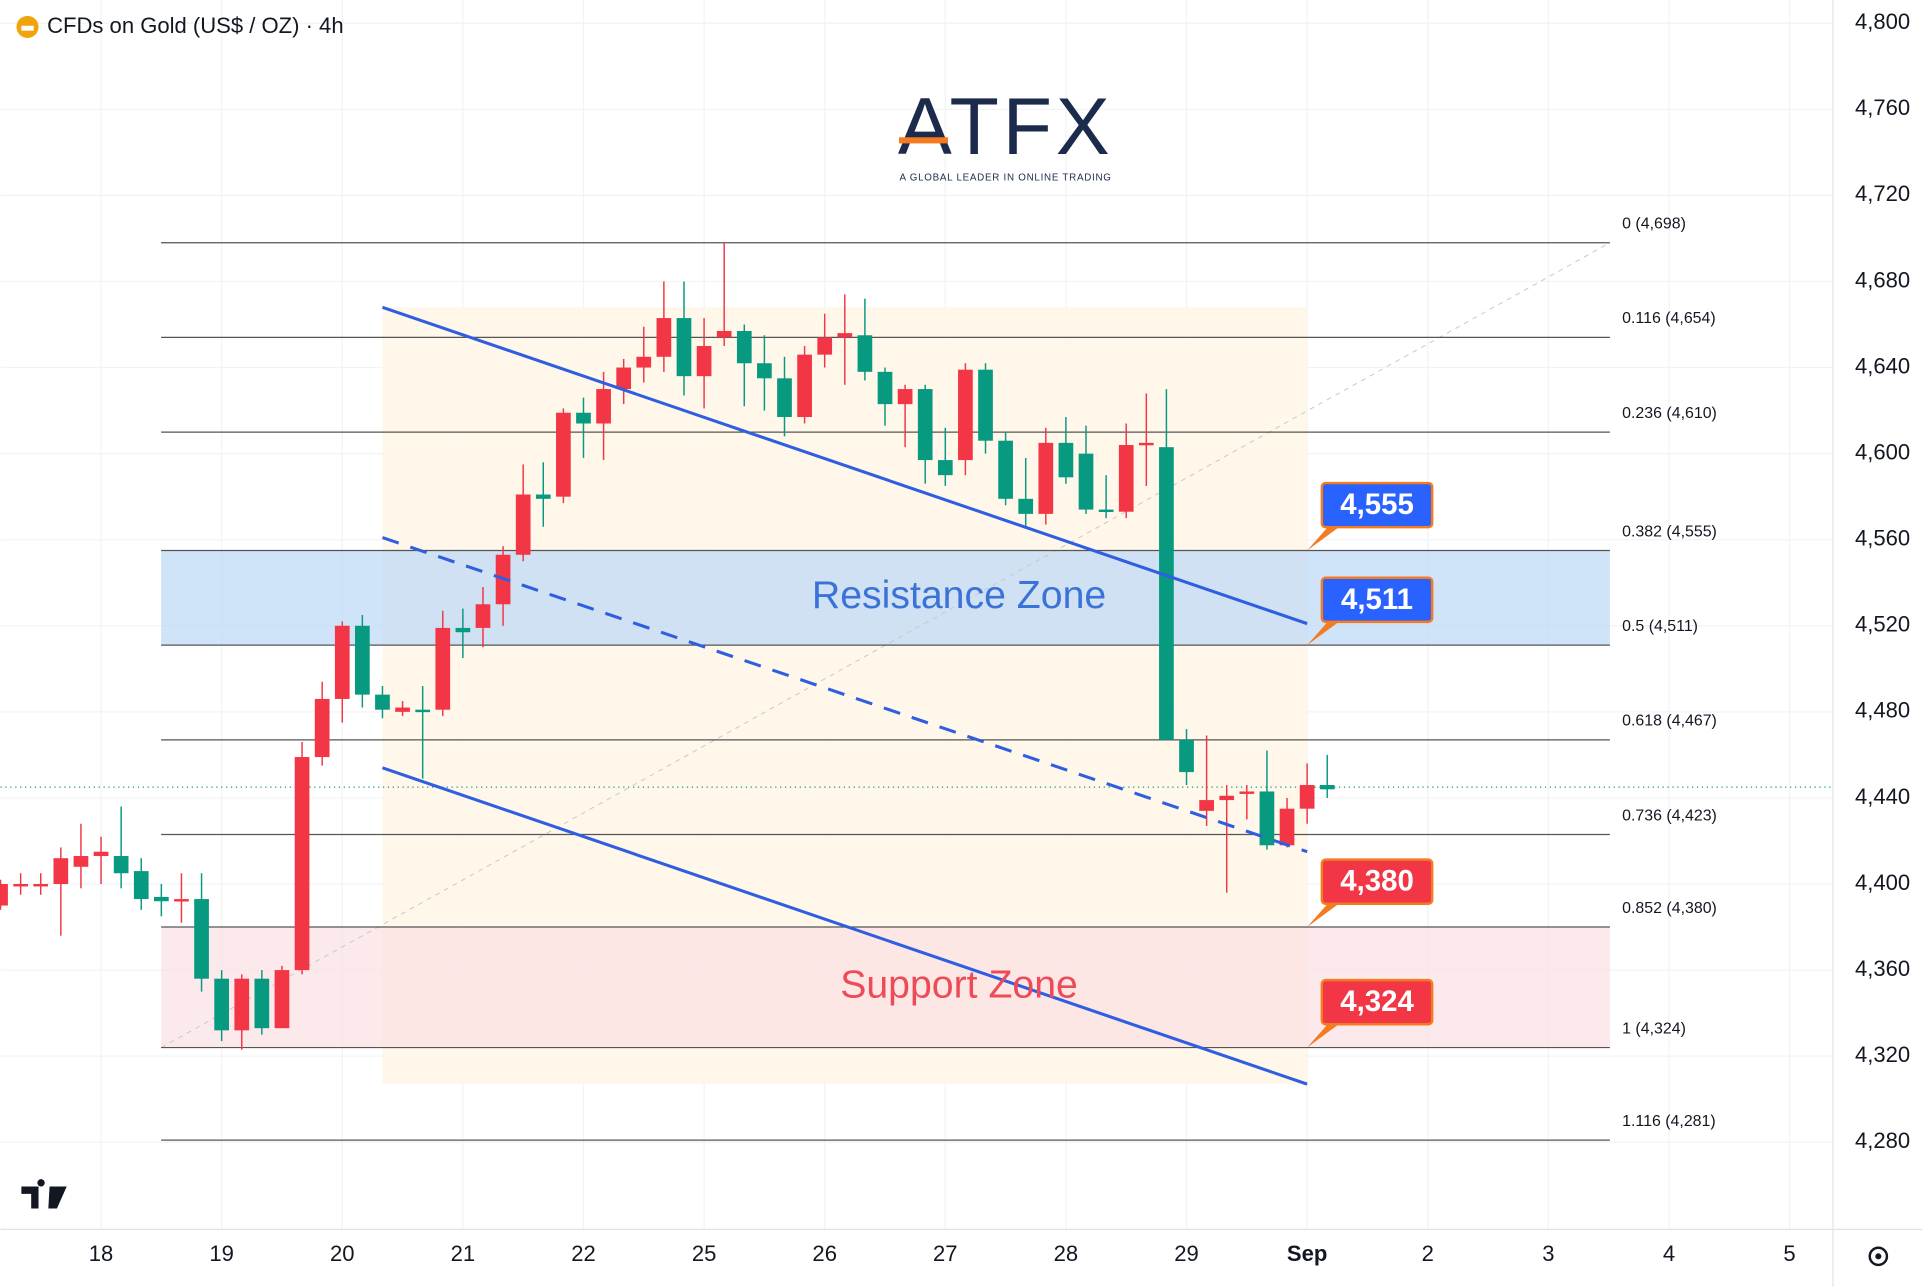 The image size is (1923, 1287). I want to click on fib-label: 0.852 (4,380), so click(1669, 908).